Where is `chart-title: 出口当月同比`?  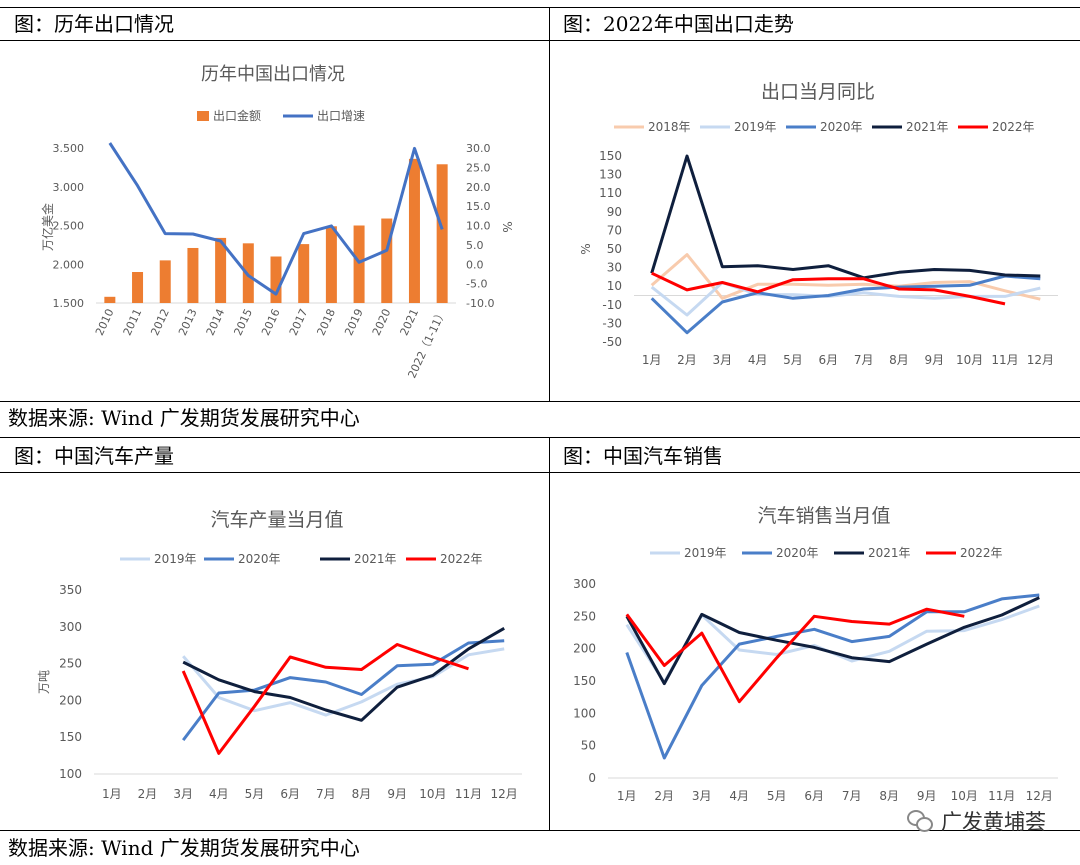
chart-title: 出口当月同比 is located at coordinates (818, 92).